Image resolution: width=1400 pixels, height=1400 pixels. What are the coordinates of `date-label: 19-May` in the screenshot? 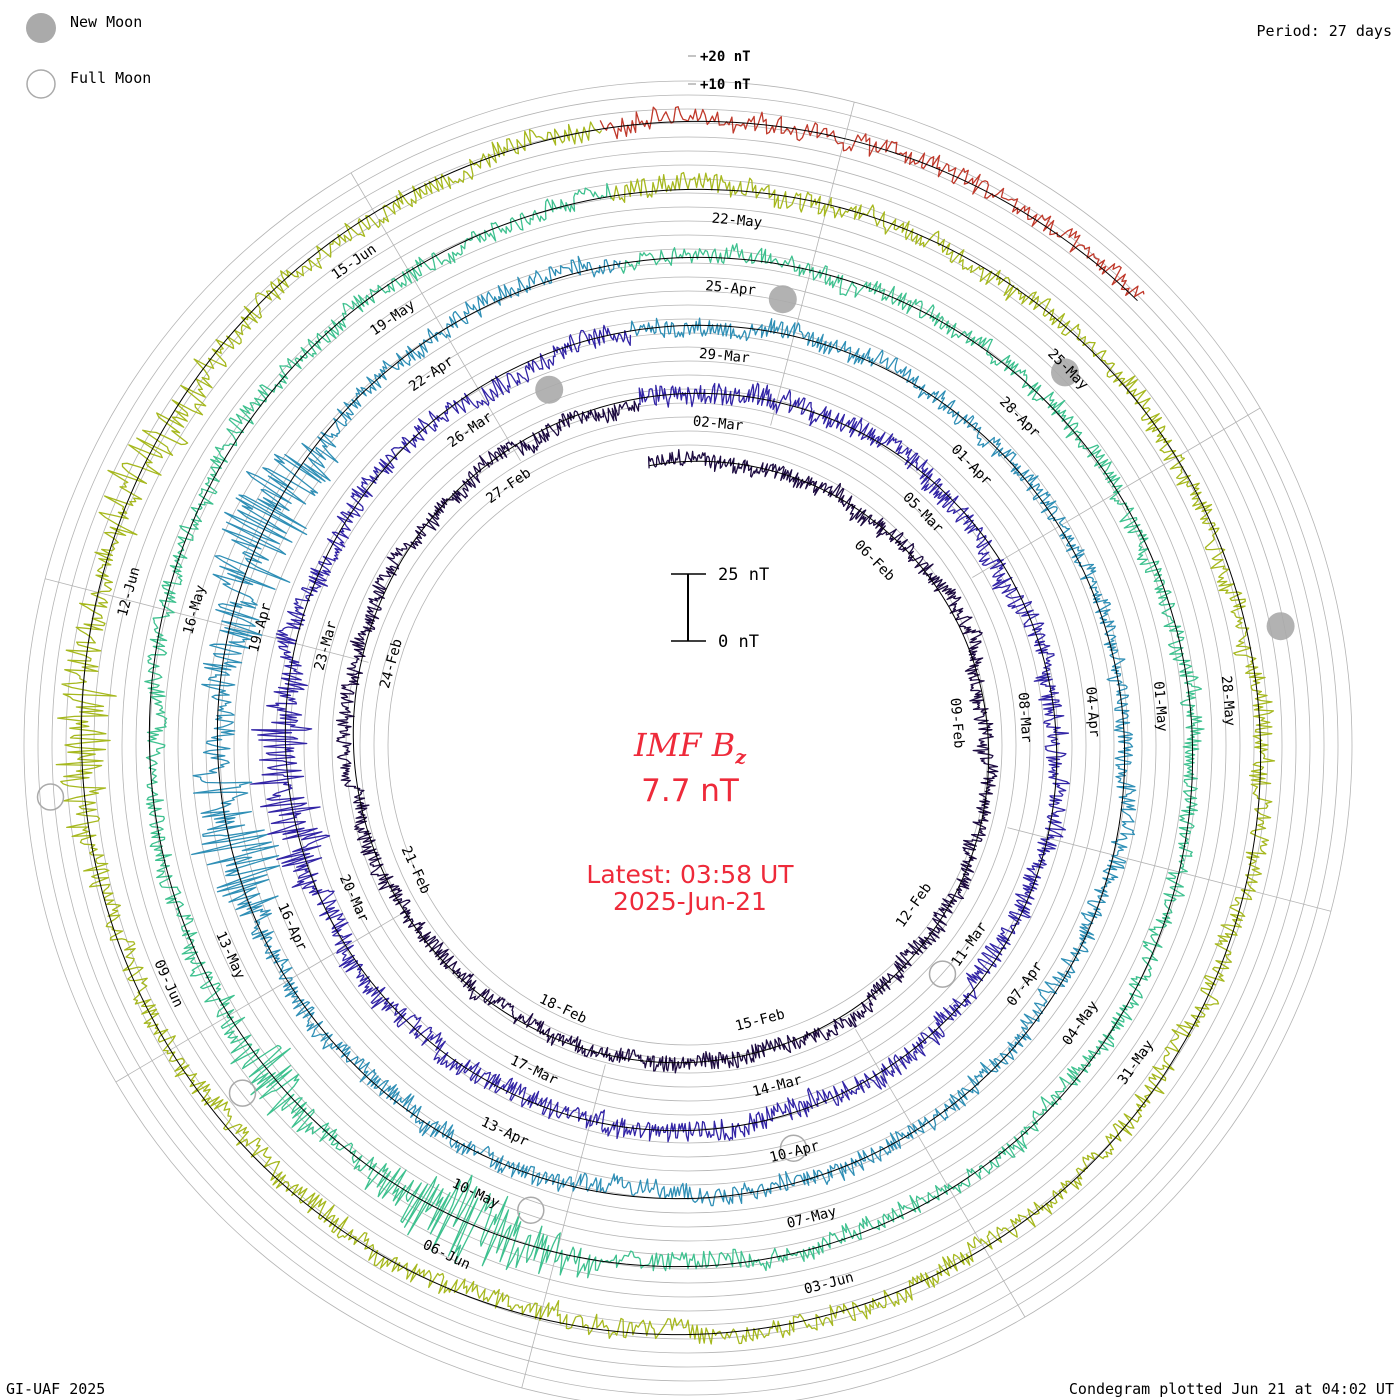 It's located at (392, 318).